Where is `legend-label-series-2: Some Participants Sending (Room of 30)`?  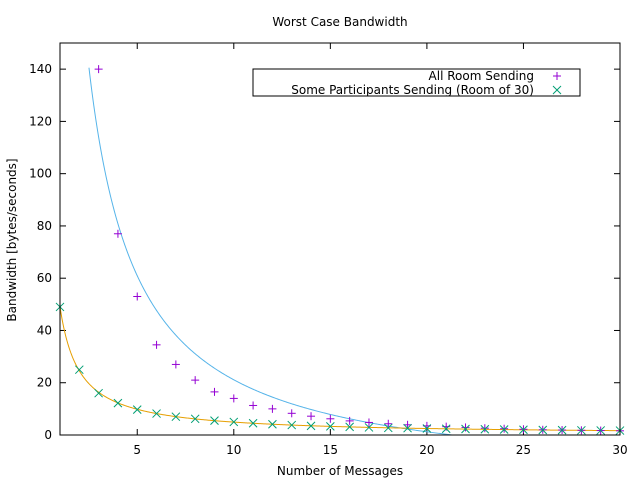
legend-label-series-2: Some Participants Sending (Room of 30) is located at coordinates (412, 90).